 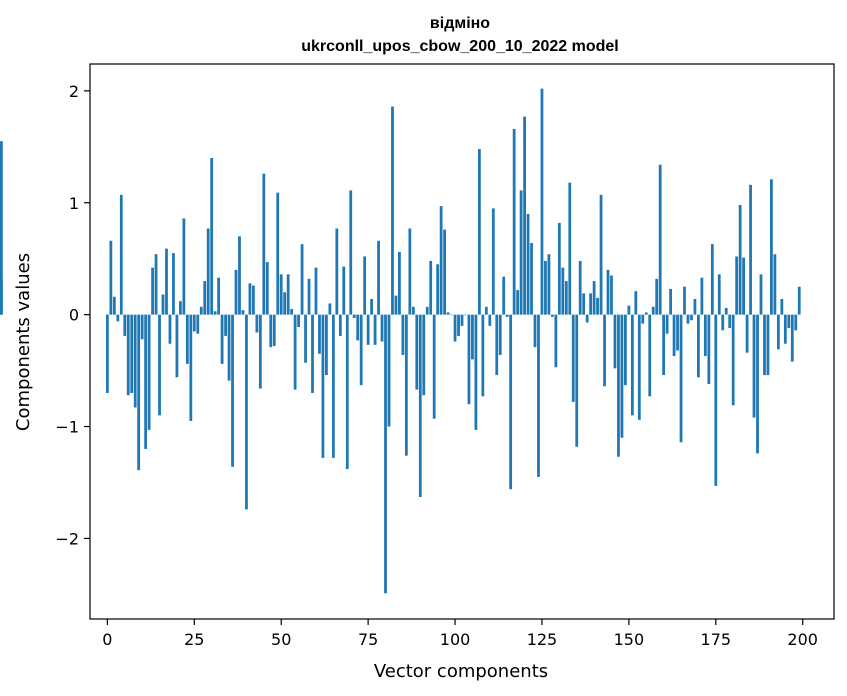 I want to click on y-tick-label: 1, so click(x=74, y=203).